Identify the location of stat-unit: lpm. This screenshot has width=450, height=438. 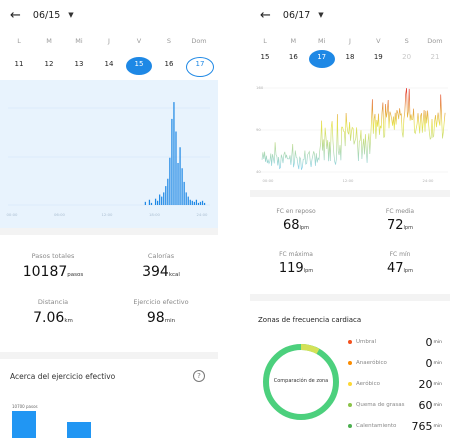
(304, 228).